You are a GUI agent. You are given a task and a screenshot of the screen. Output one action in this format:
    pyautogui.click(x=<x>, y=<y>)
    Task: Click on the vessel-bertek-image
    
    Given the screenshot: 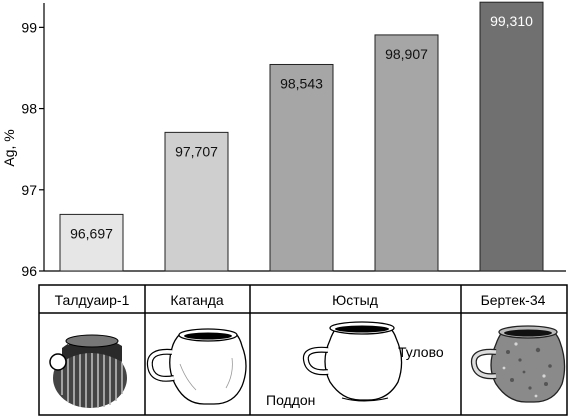 What is the action you would take?
    pyautogui.click(x=518, y=364)
    